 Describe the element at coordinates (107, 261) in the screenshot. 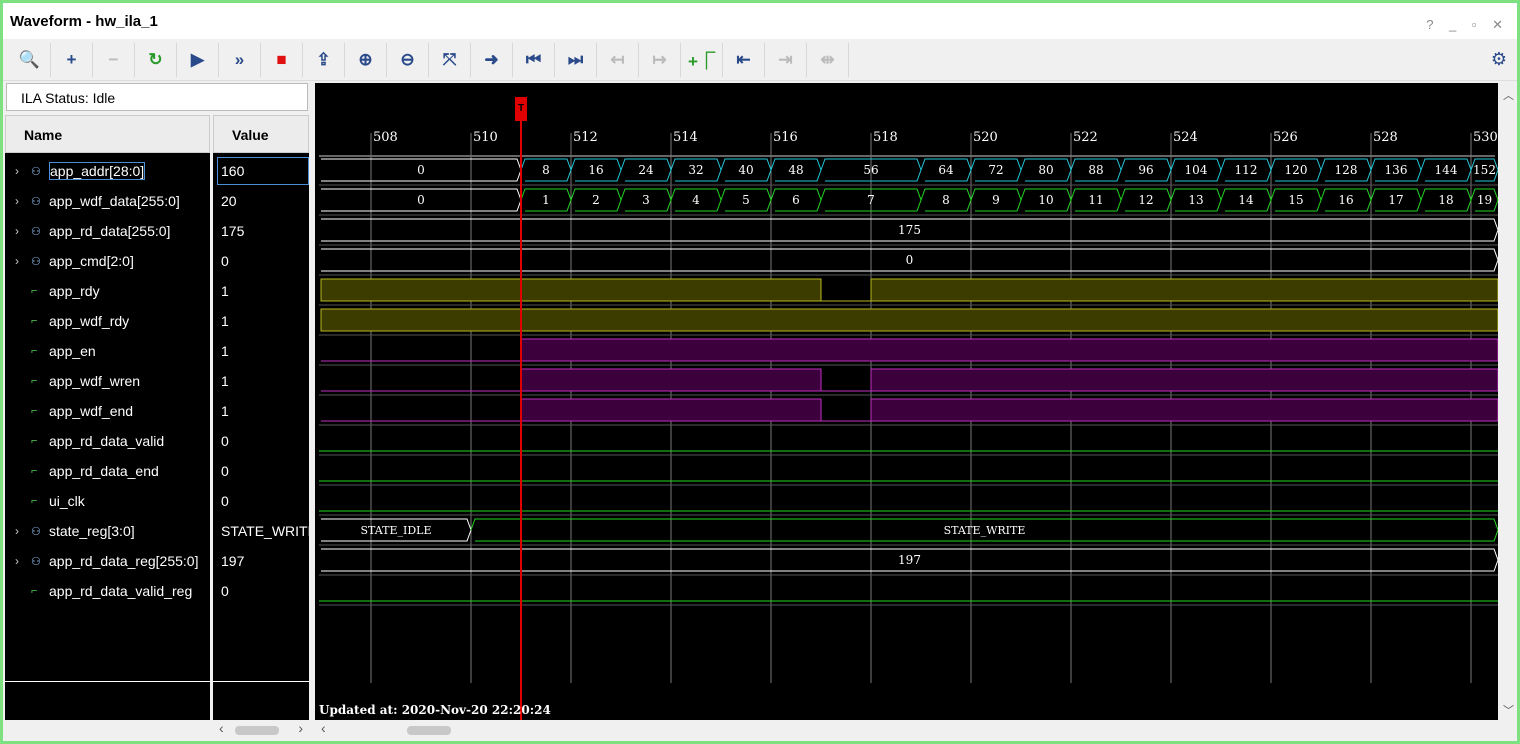

I see `signal-row: › ⚇ app_cmd[2:0]` at that location.